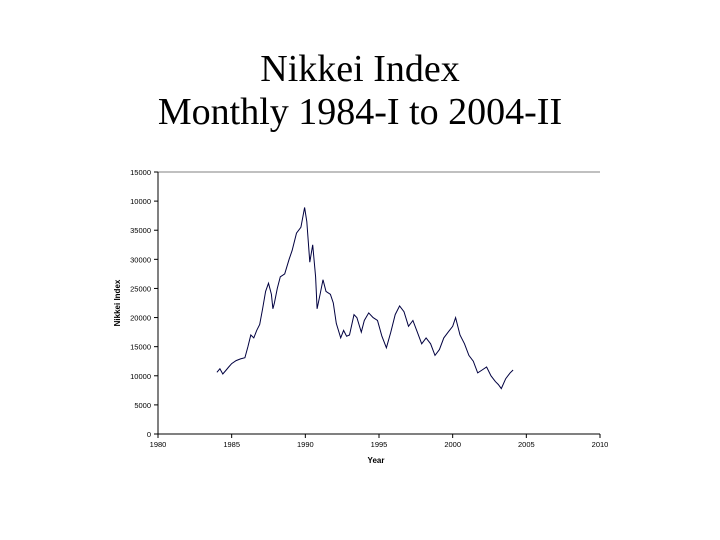 Image resolution: width=720 pixels, height=540 pixels. Describe the element at coordinates (149, 434) in the screenshot. I see `y-tick-label: 0` at that location.